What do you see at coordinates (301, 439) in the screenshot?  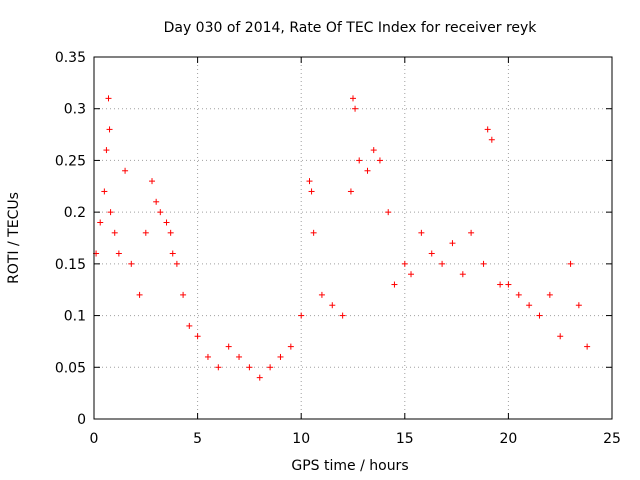 I see `x-tick-label: 10` at bounding box center [301, 439].